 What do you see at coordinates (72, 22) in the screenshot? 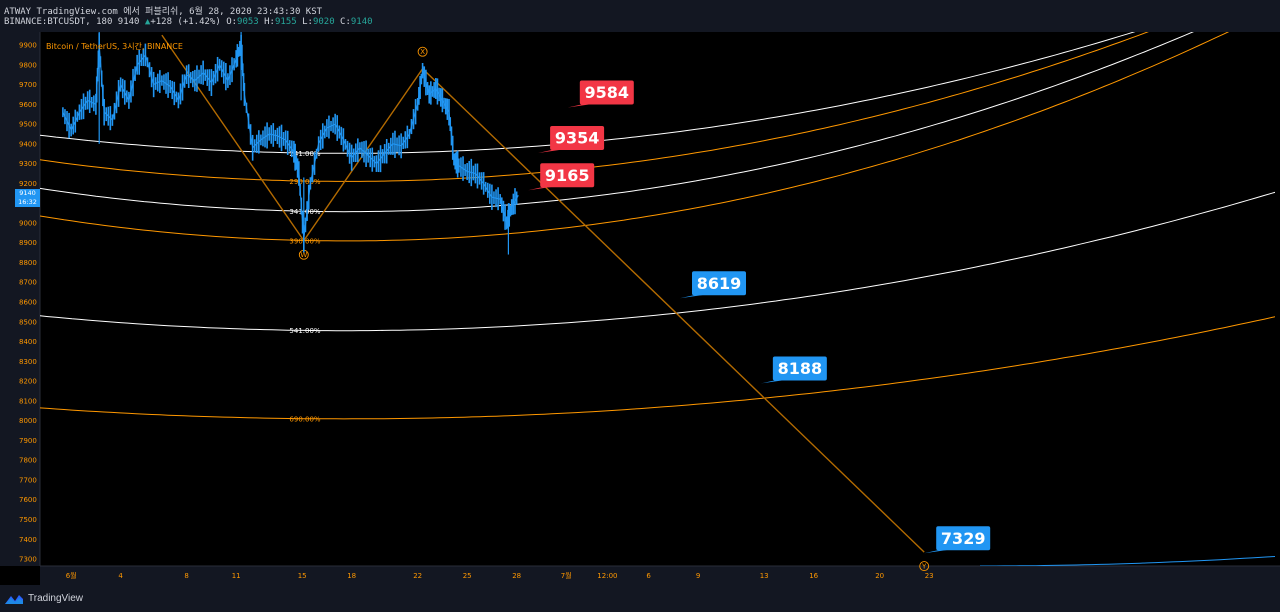
I see `symbol-info: BINANCE:BTCUSDT, 180 9140` at bounding box center [72, 22].